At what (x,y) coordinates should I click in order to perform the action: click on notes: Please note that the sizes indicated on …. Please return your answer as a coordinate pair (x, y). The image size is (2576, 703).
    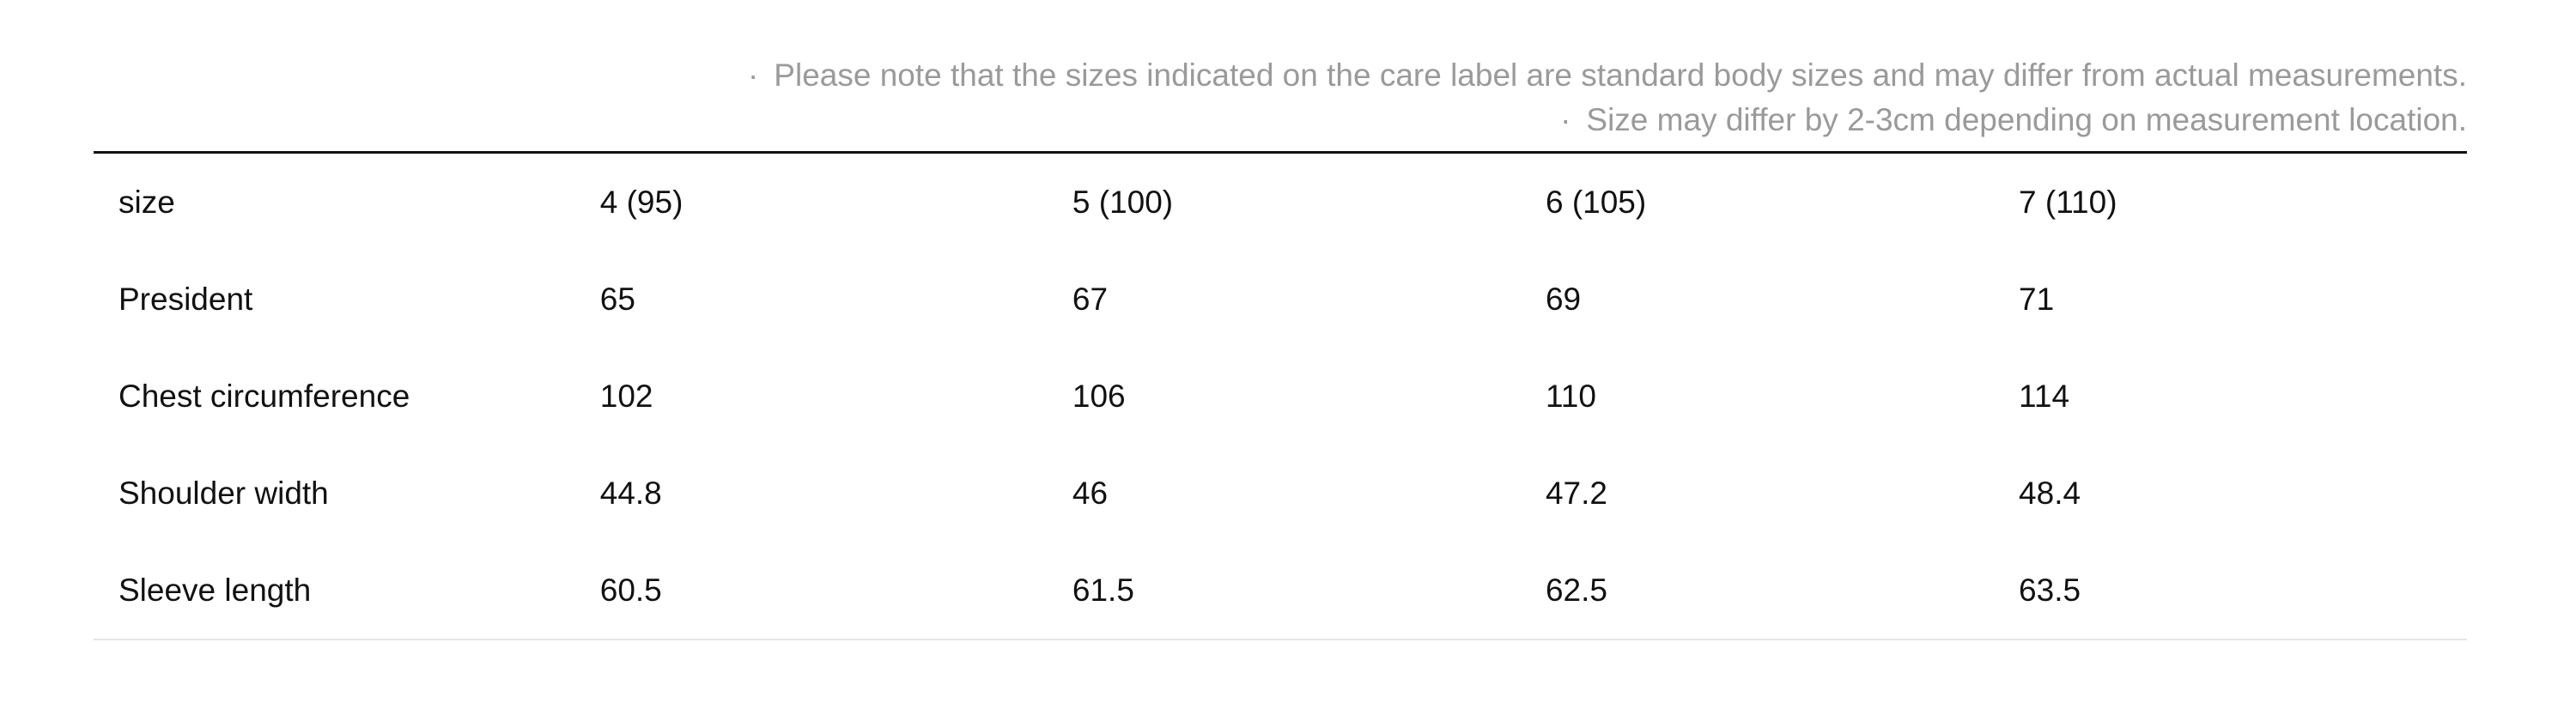
    Looking at the image, I should click on (1608, 97).